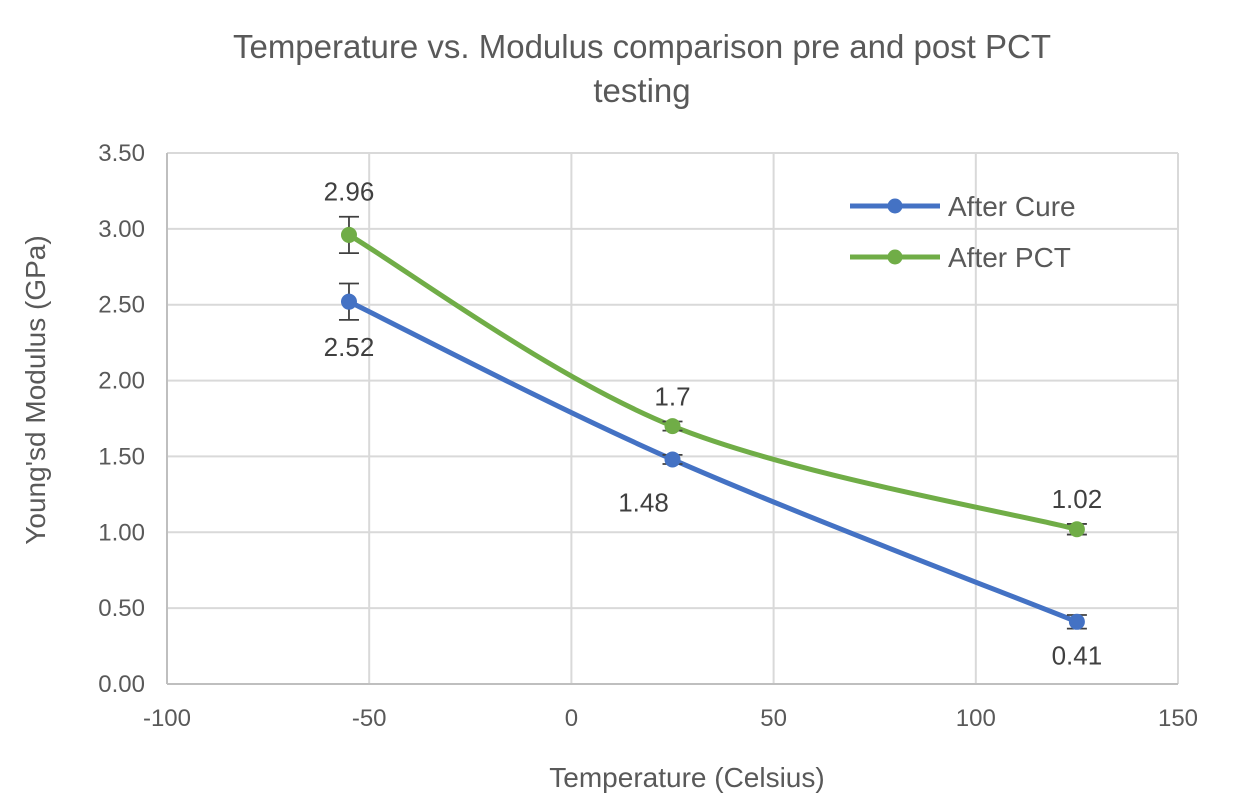  What do you see at coordinates (672, 397) in the screenshot?
I see `data-label-after-pct: 1.7` at bounding box center [672, 397].